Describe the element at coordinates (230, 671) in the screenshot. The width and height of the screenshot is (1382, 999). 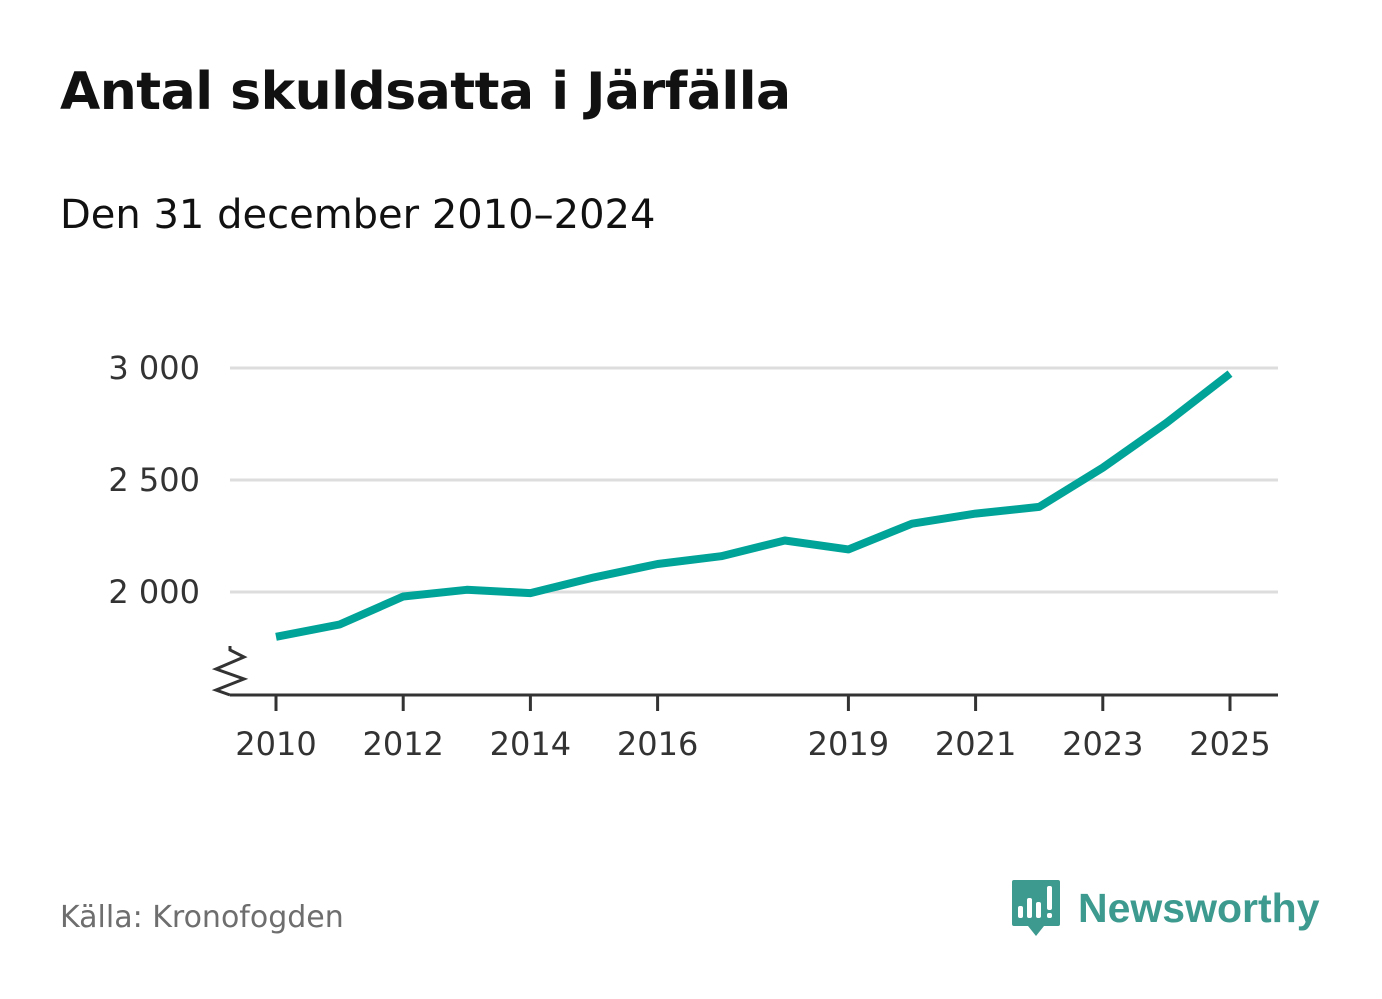
I see `y-axis-break` at that location.